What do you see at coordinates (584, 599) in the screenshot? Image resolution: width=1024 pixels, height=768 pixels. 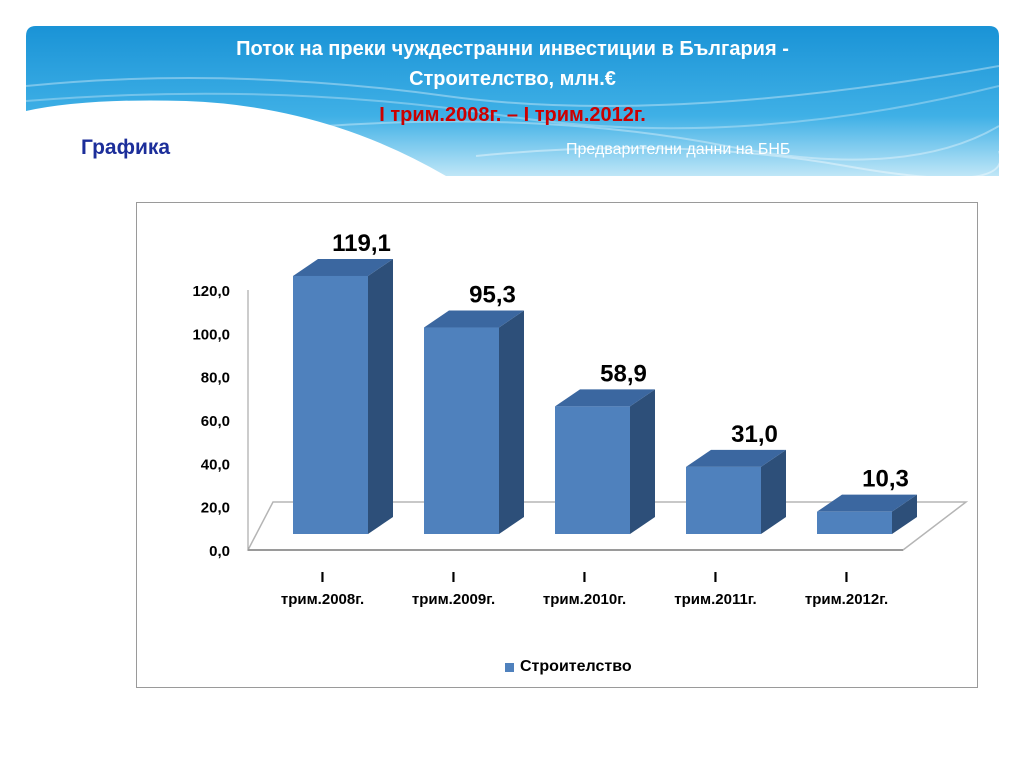 I see `x-tick-label: трим.2010г.` at bounding box center [584, 599].